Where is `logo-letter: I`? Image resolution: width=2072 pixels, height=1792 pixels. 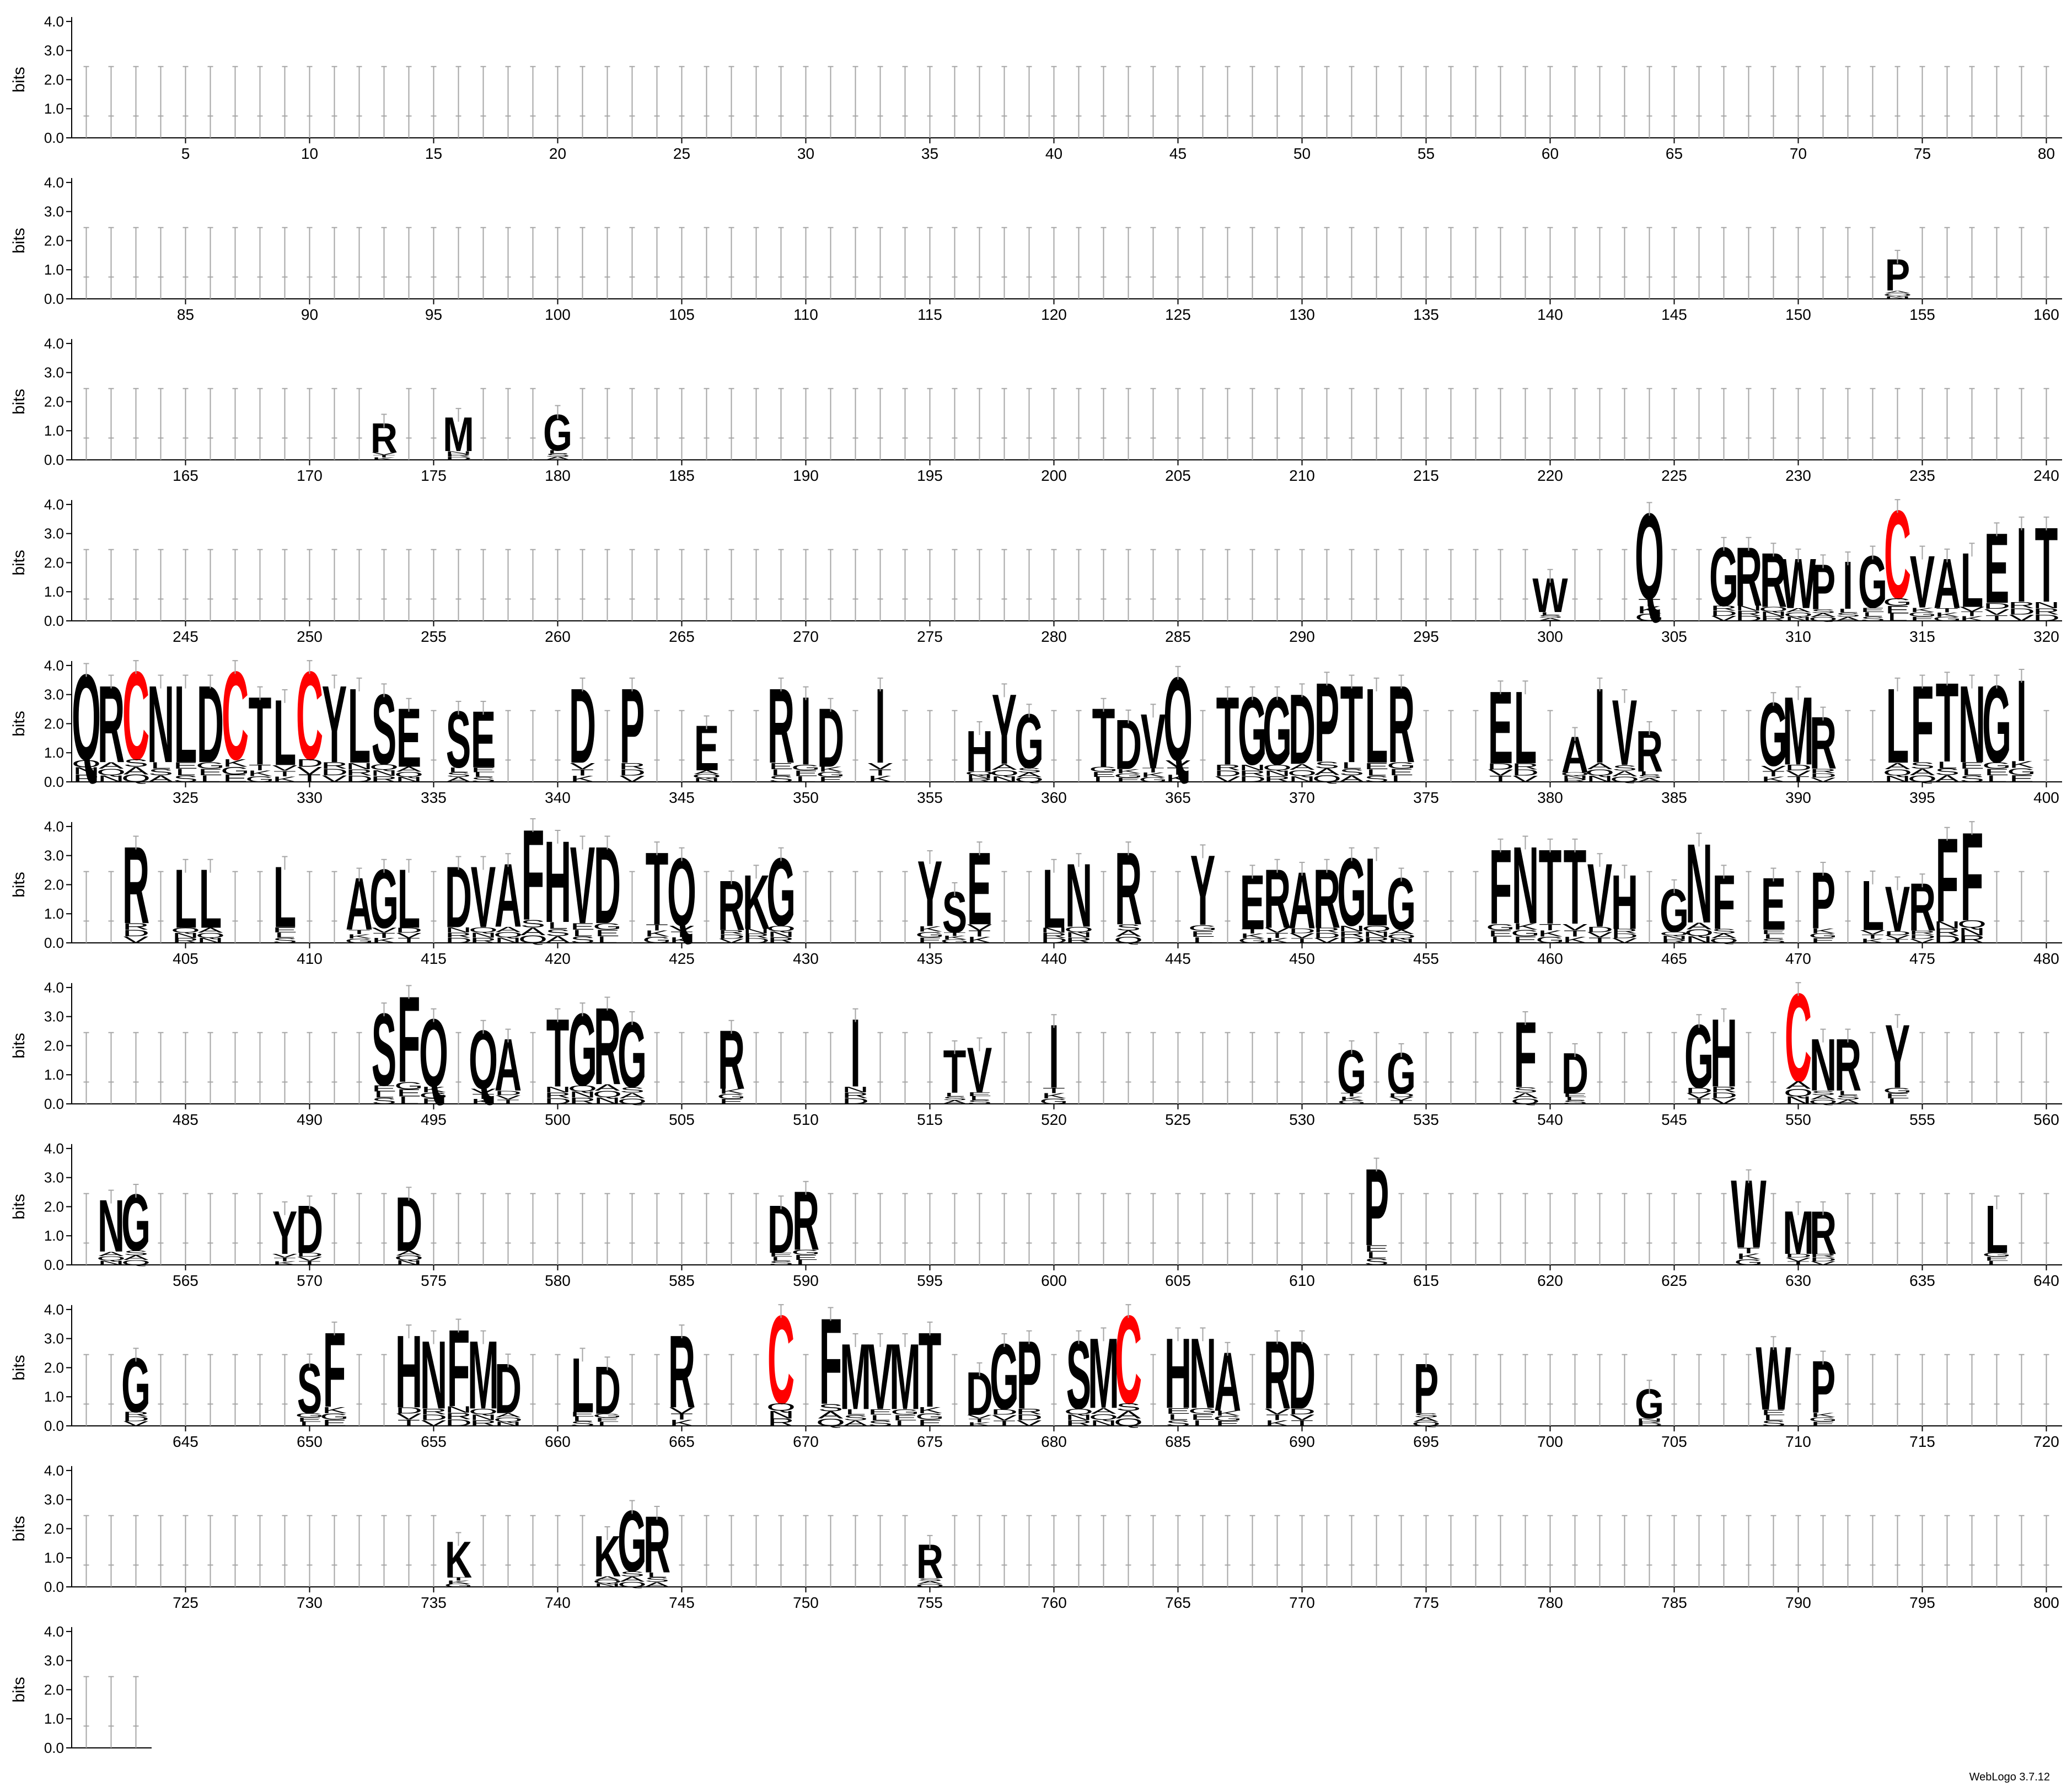
logo-letter: I is located at coordinates (1054, 1056).